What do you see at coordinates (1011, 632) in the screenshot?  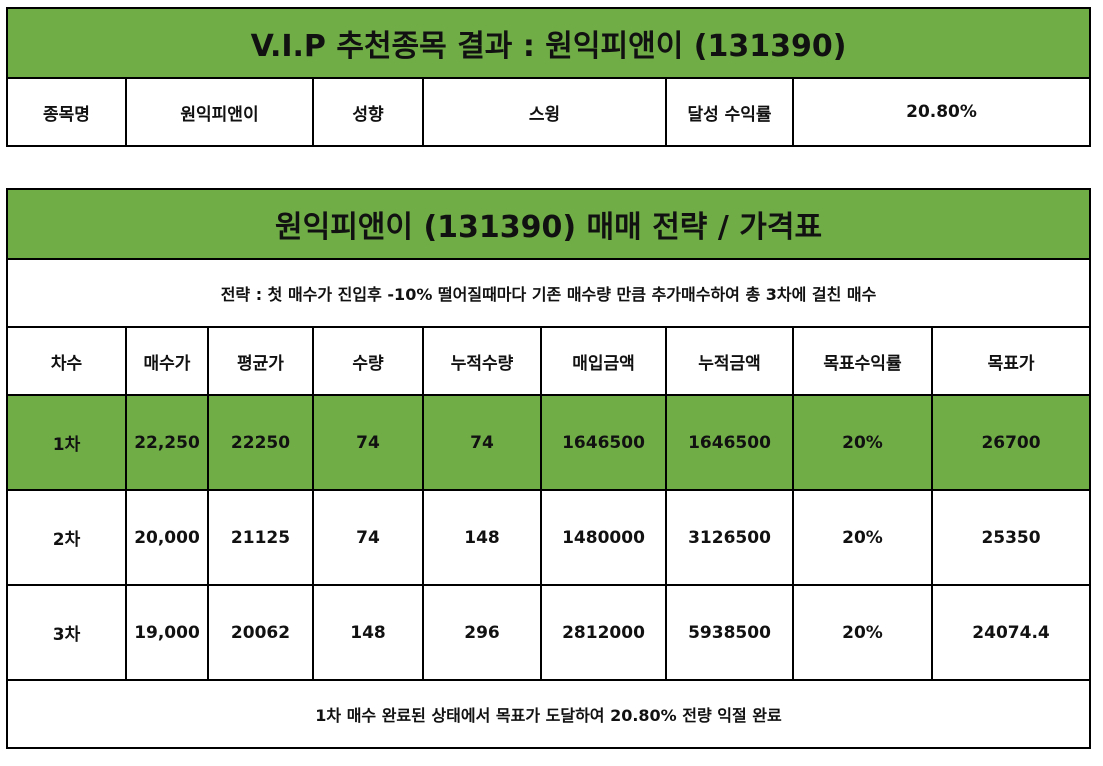 I see `table-cell: 24074.4` at bounding box center [1011, 632].